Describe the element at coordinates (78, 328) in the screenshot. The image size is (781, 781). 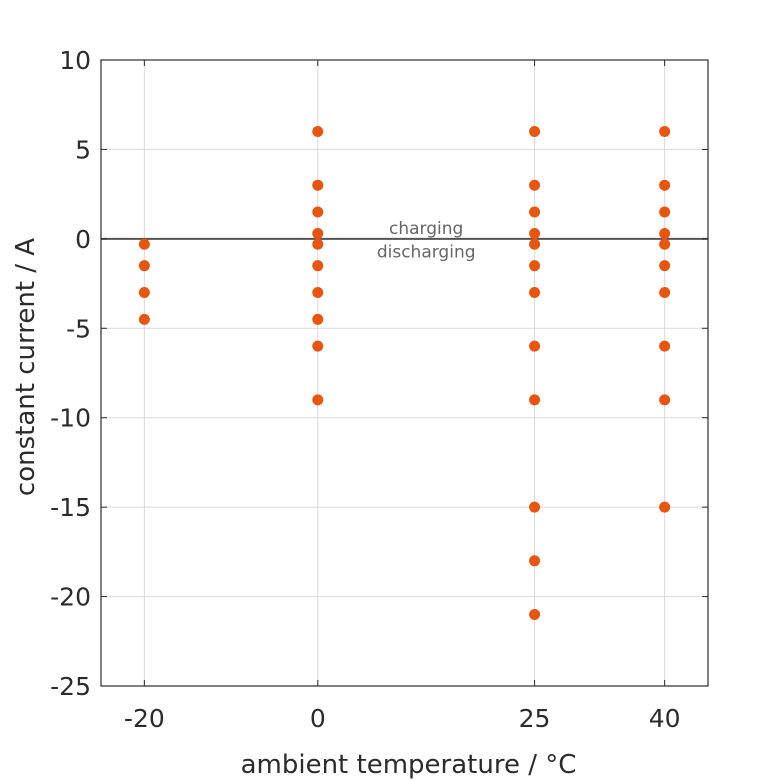
I see `y-tick-label: -5` at that location.